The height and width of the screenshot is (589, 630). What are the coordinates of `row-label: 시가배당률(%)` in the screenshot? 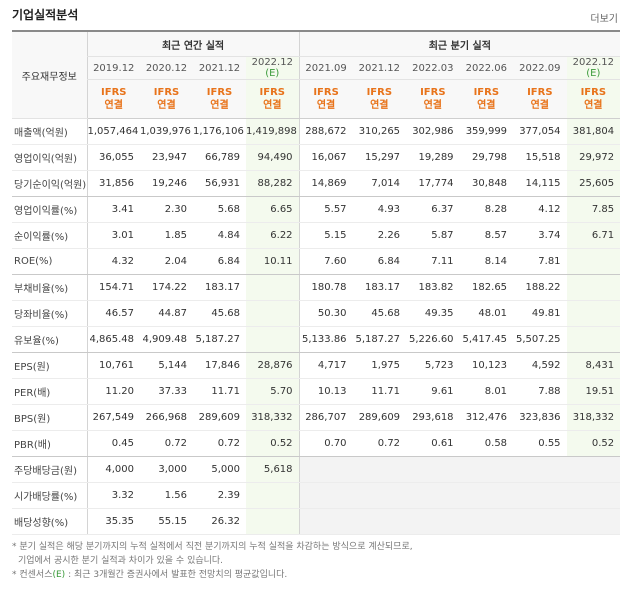 It's located at (49, 495).